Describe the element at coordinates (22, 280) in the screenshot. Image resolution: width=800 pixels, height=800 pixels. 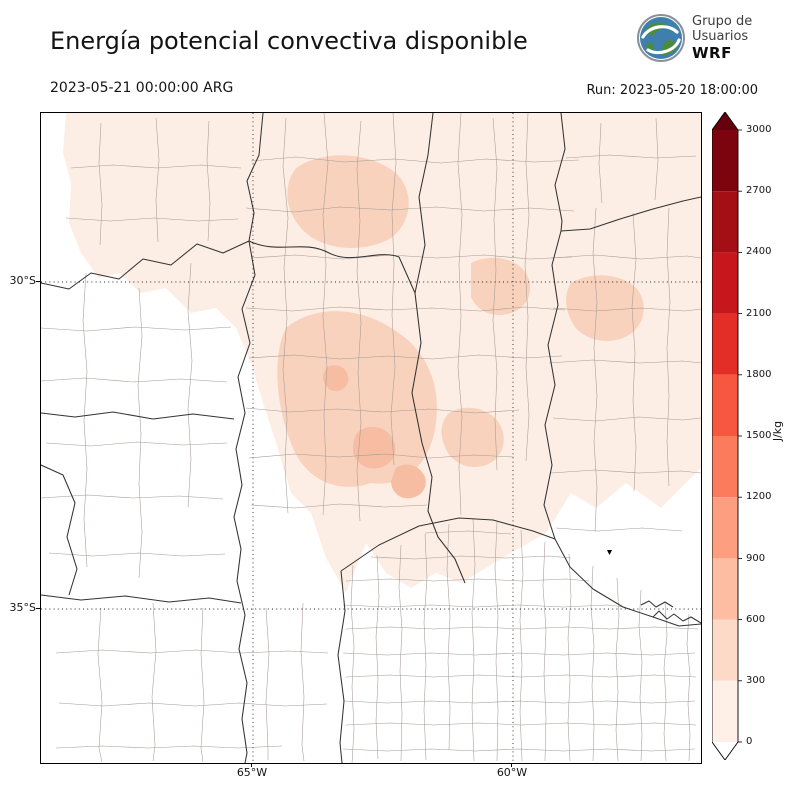
I see `lat-label-30s: 30°S` at that location.